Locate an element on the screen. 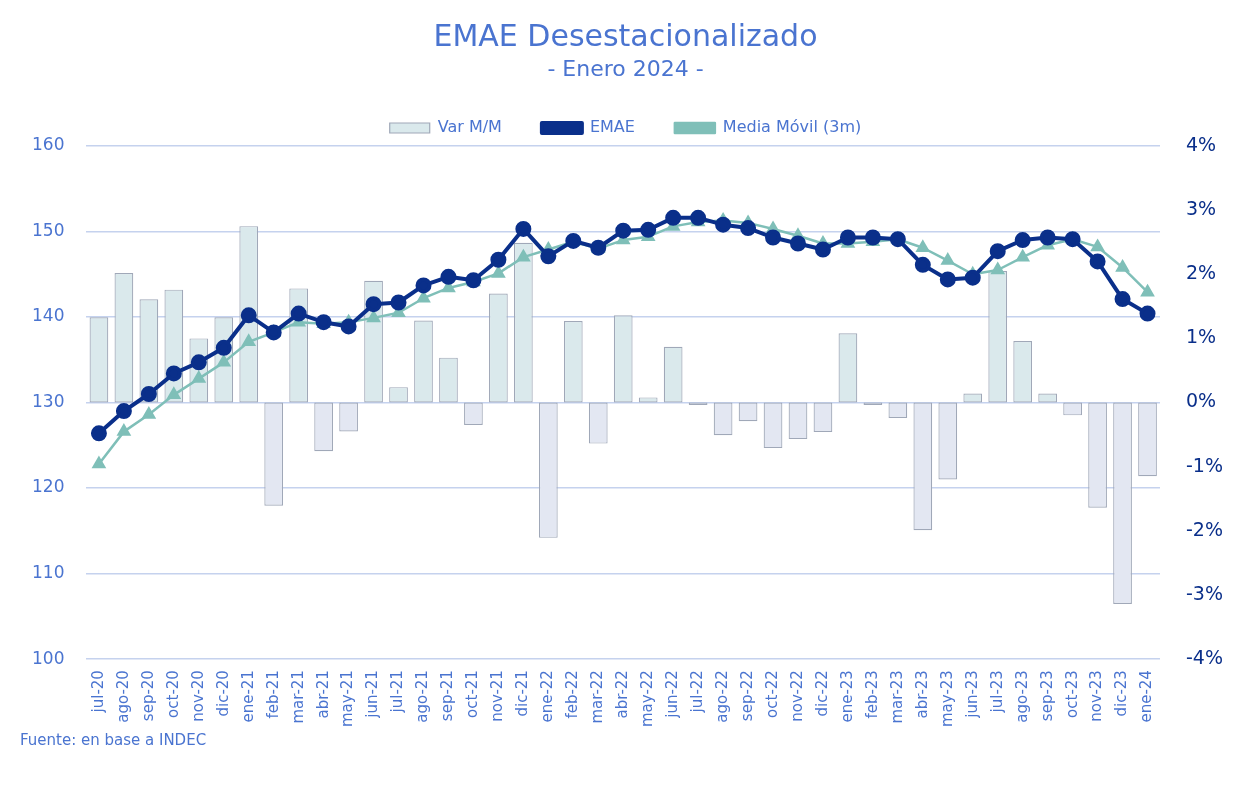 This screenshot has width=1251, height=786. x-tick-label: may-21 is located at coordinates (347, 699).